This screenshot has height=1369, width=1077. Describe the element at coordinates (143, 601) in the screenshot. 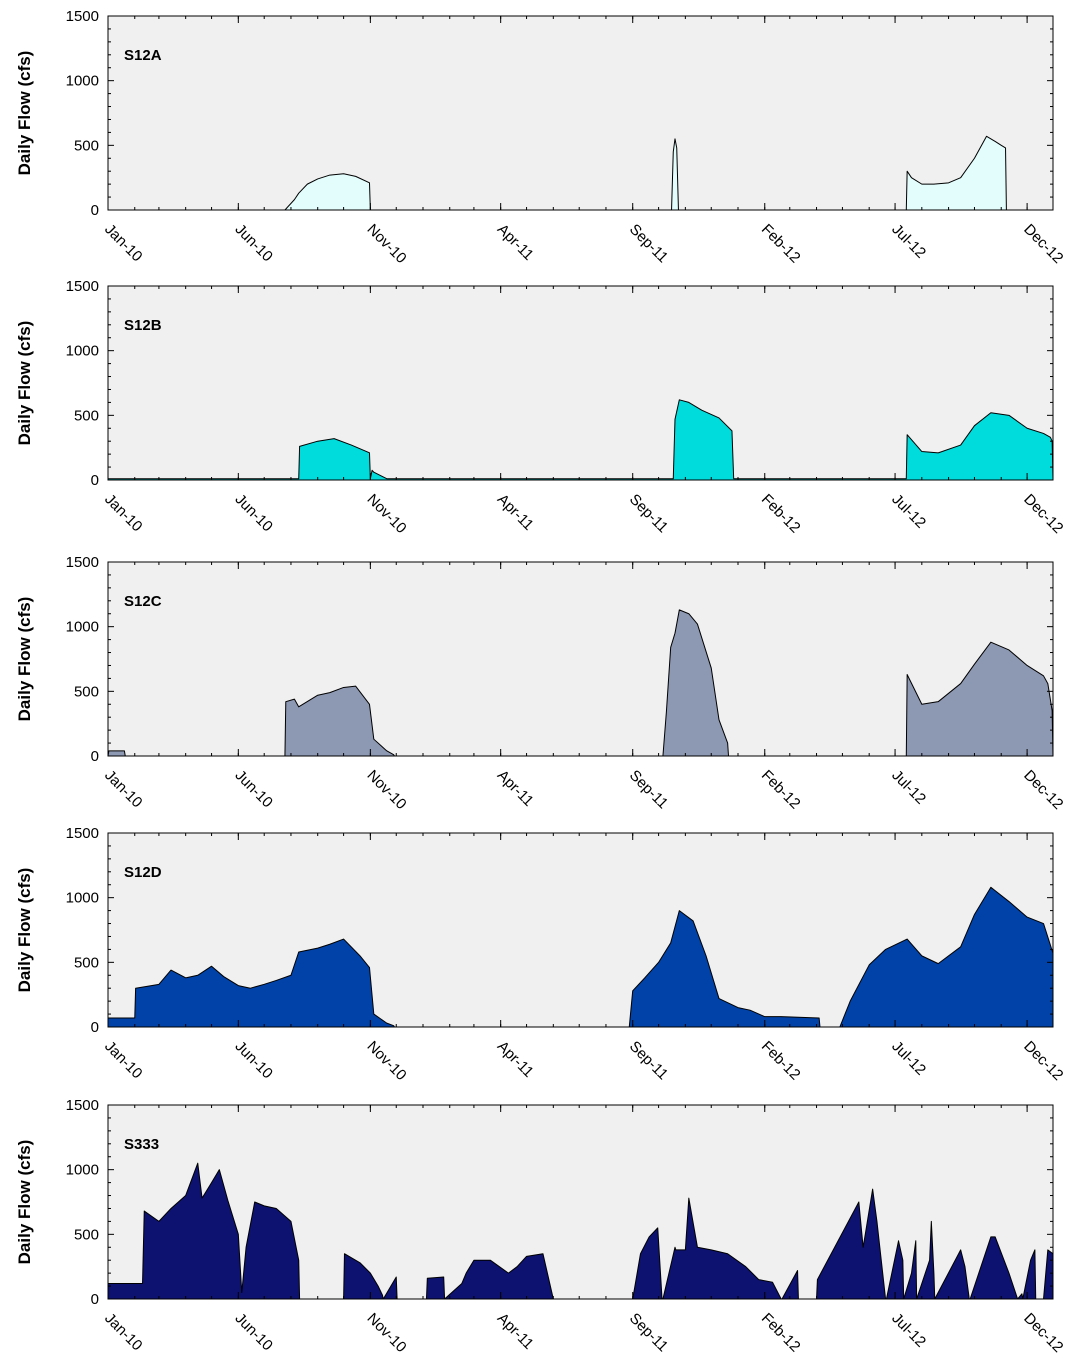

I see `panel-station-label: S12C` at that location.